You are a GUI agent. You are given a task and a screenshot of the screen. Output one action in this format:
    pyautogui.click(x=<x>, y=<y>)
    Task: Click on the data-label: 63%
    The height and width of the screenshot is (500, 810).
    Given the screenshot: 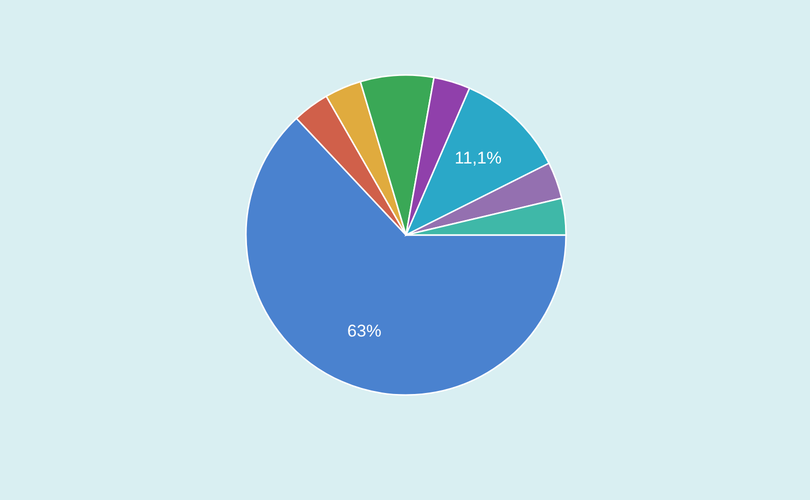 What is the action you would take?
    pyautogui.click(x=364, y=330)
    